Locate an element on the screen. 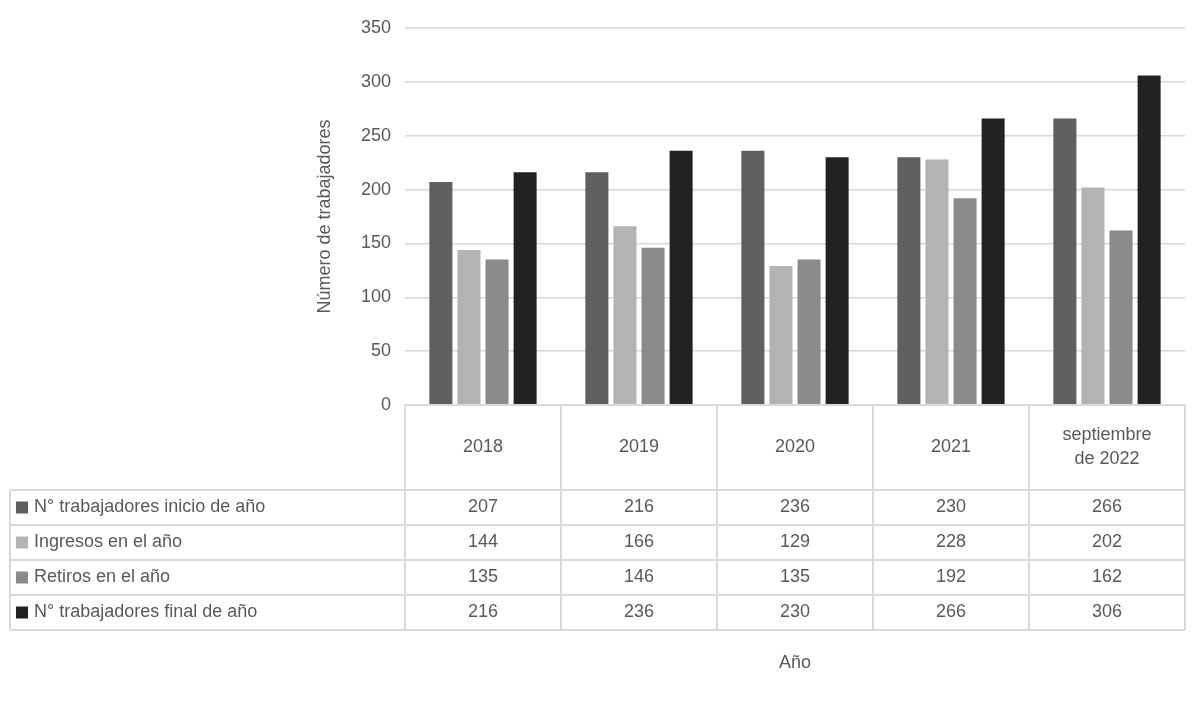  data-label: 306 is located at coordinates (1107, 611).